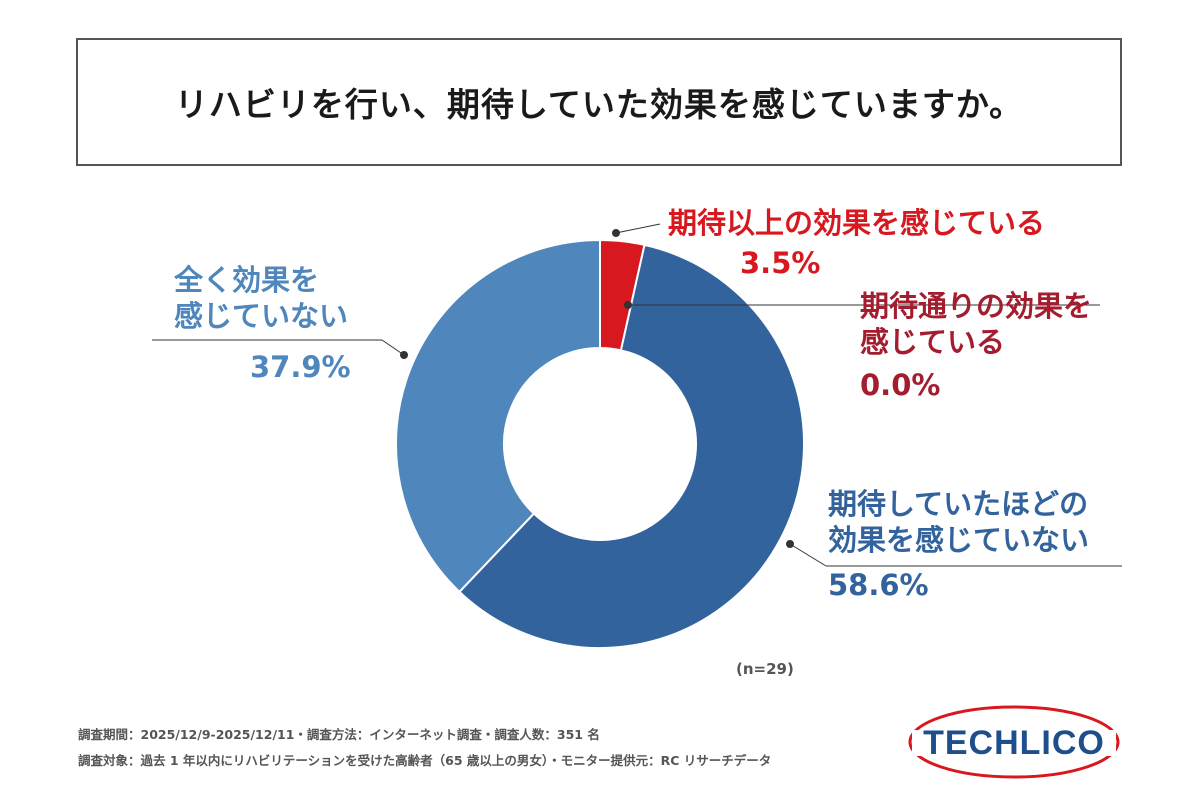 The image size is (1200, 800). I want to click on label-none-line2: 感じていない, so click(261, 316).